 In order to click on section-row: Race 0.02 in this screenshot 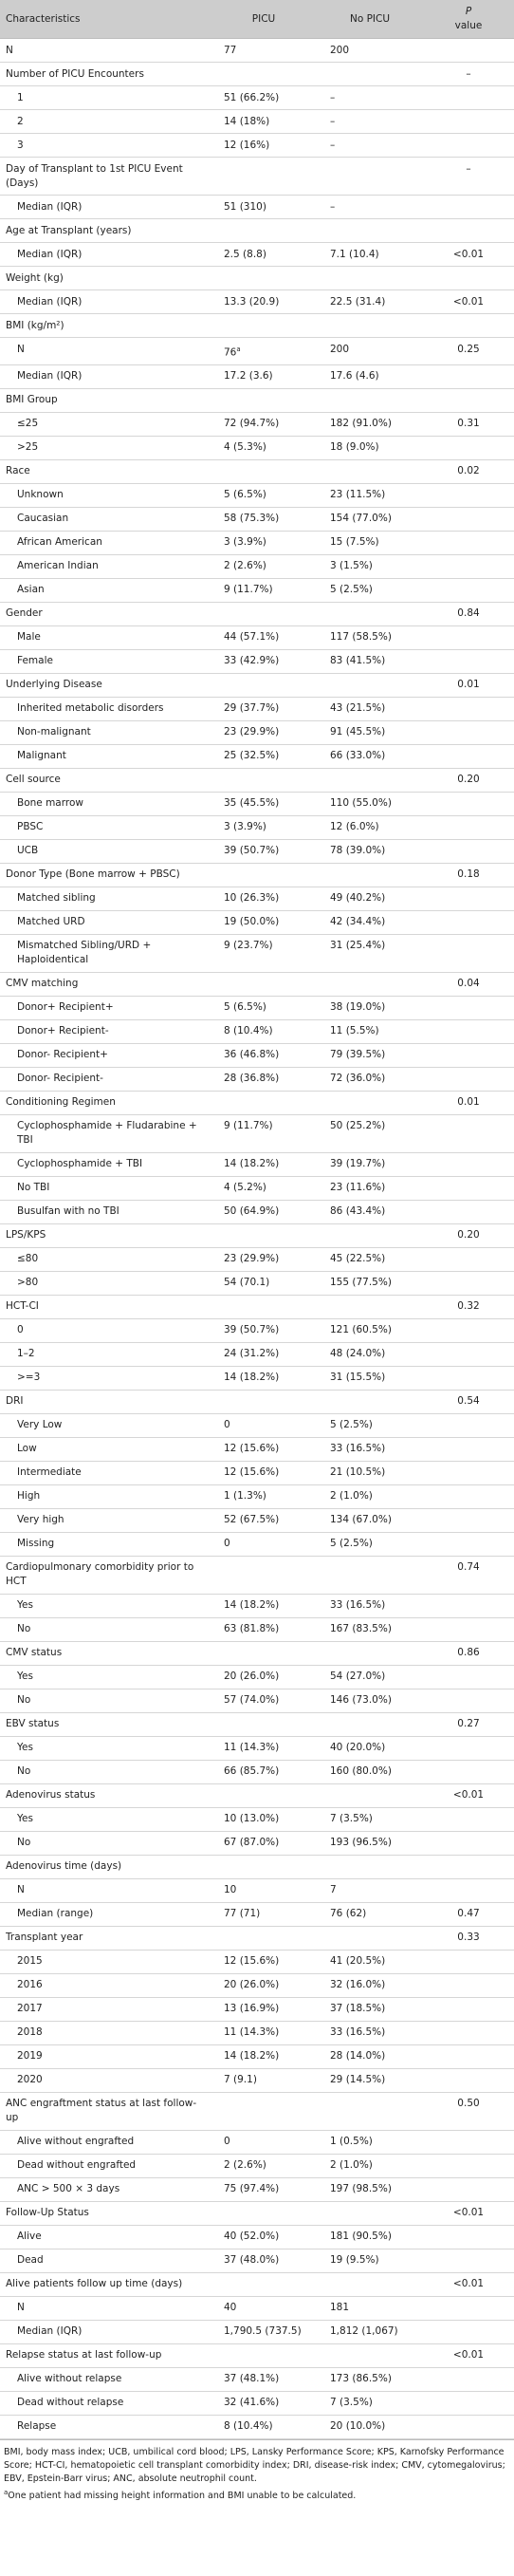, I will do `click(257, 472)`.